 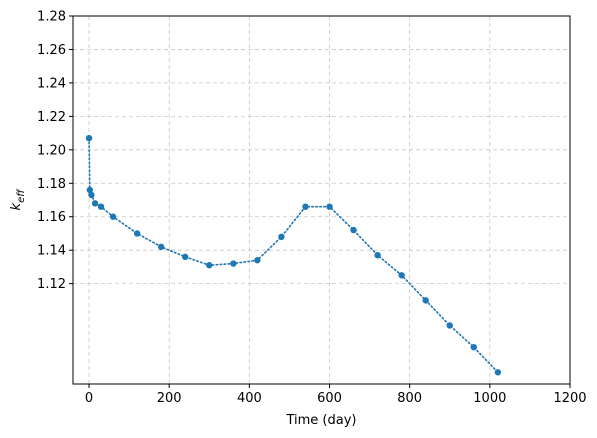 What do you see at coordinates (249, 398) in the screenshot?
I see `x-tick-label: 400` at bounding box center [249, 398].